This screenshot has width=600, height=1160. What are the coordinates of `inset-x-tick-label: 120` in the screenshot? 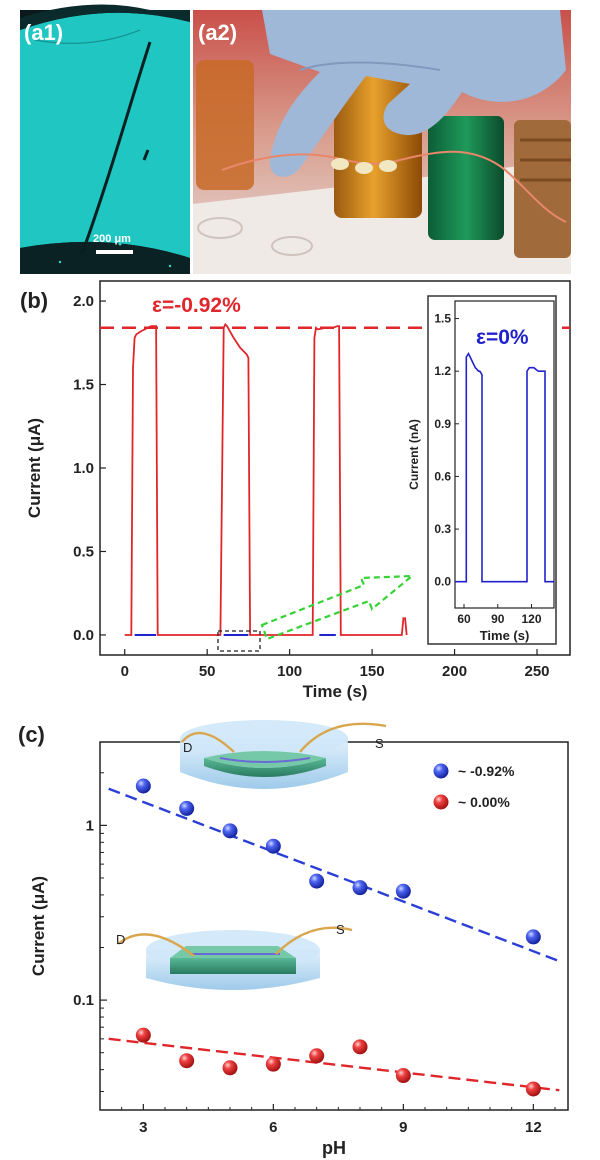 It's located at (531, 619).